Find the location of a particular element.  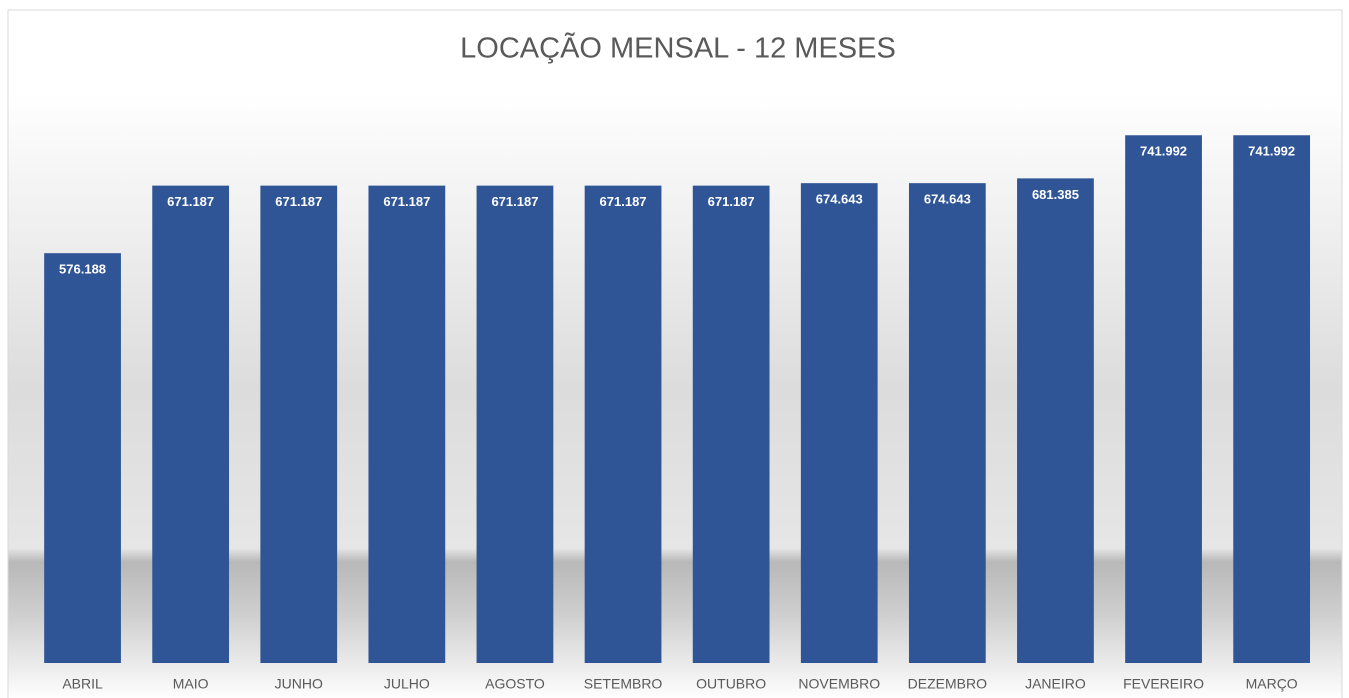

x-tick-label: ABRIL is located at coordinates (82, 684).